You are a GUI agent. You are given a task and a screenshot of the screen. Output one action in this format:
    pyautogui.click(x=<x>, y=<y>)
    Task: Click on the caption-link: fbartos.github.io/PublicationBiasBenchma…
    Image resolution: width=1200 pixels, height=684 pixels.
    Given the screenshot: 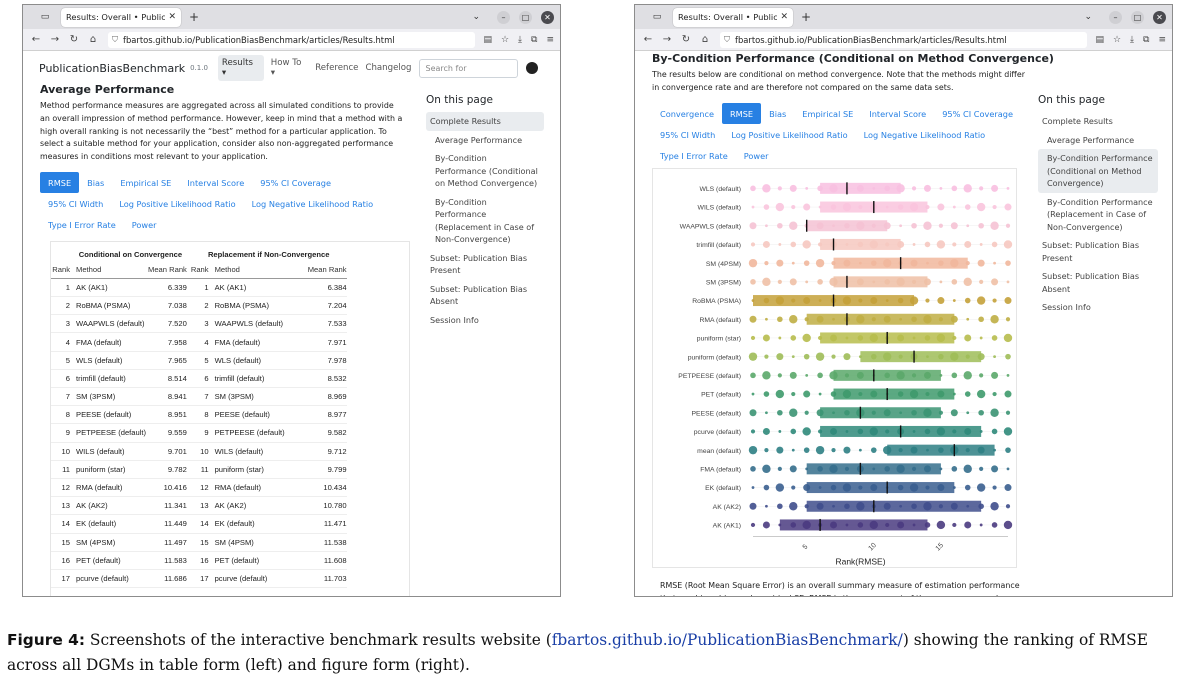 What is the action you would take?
    pyautogui.click(x=727, y=640)
    